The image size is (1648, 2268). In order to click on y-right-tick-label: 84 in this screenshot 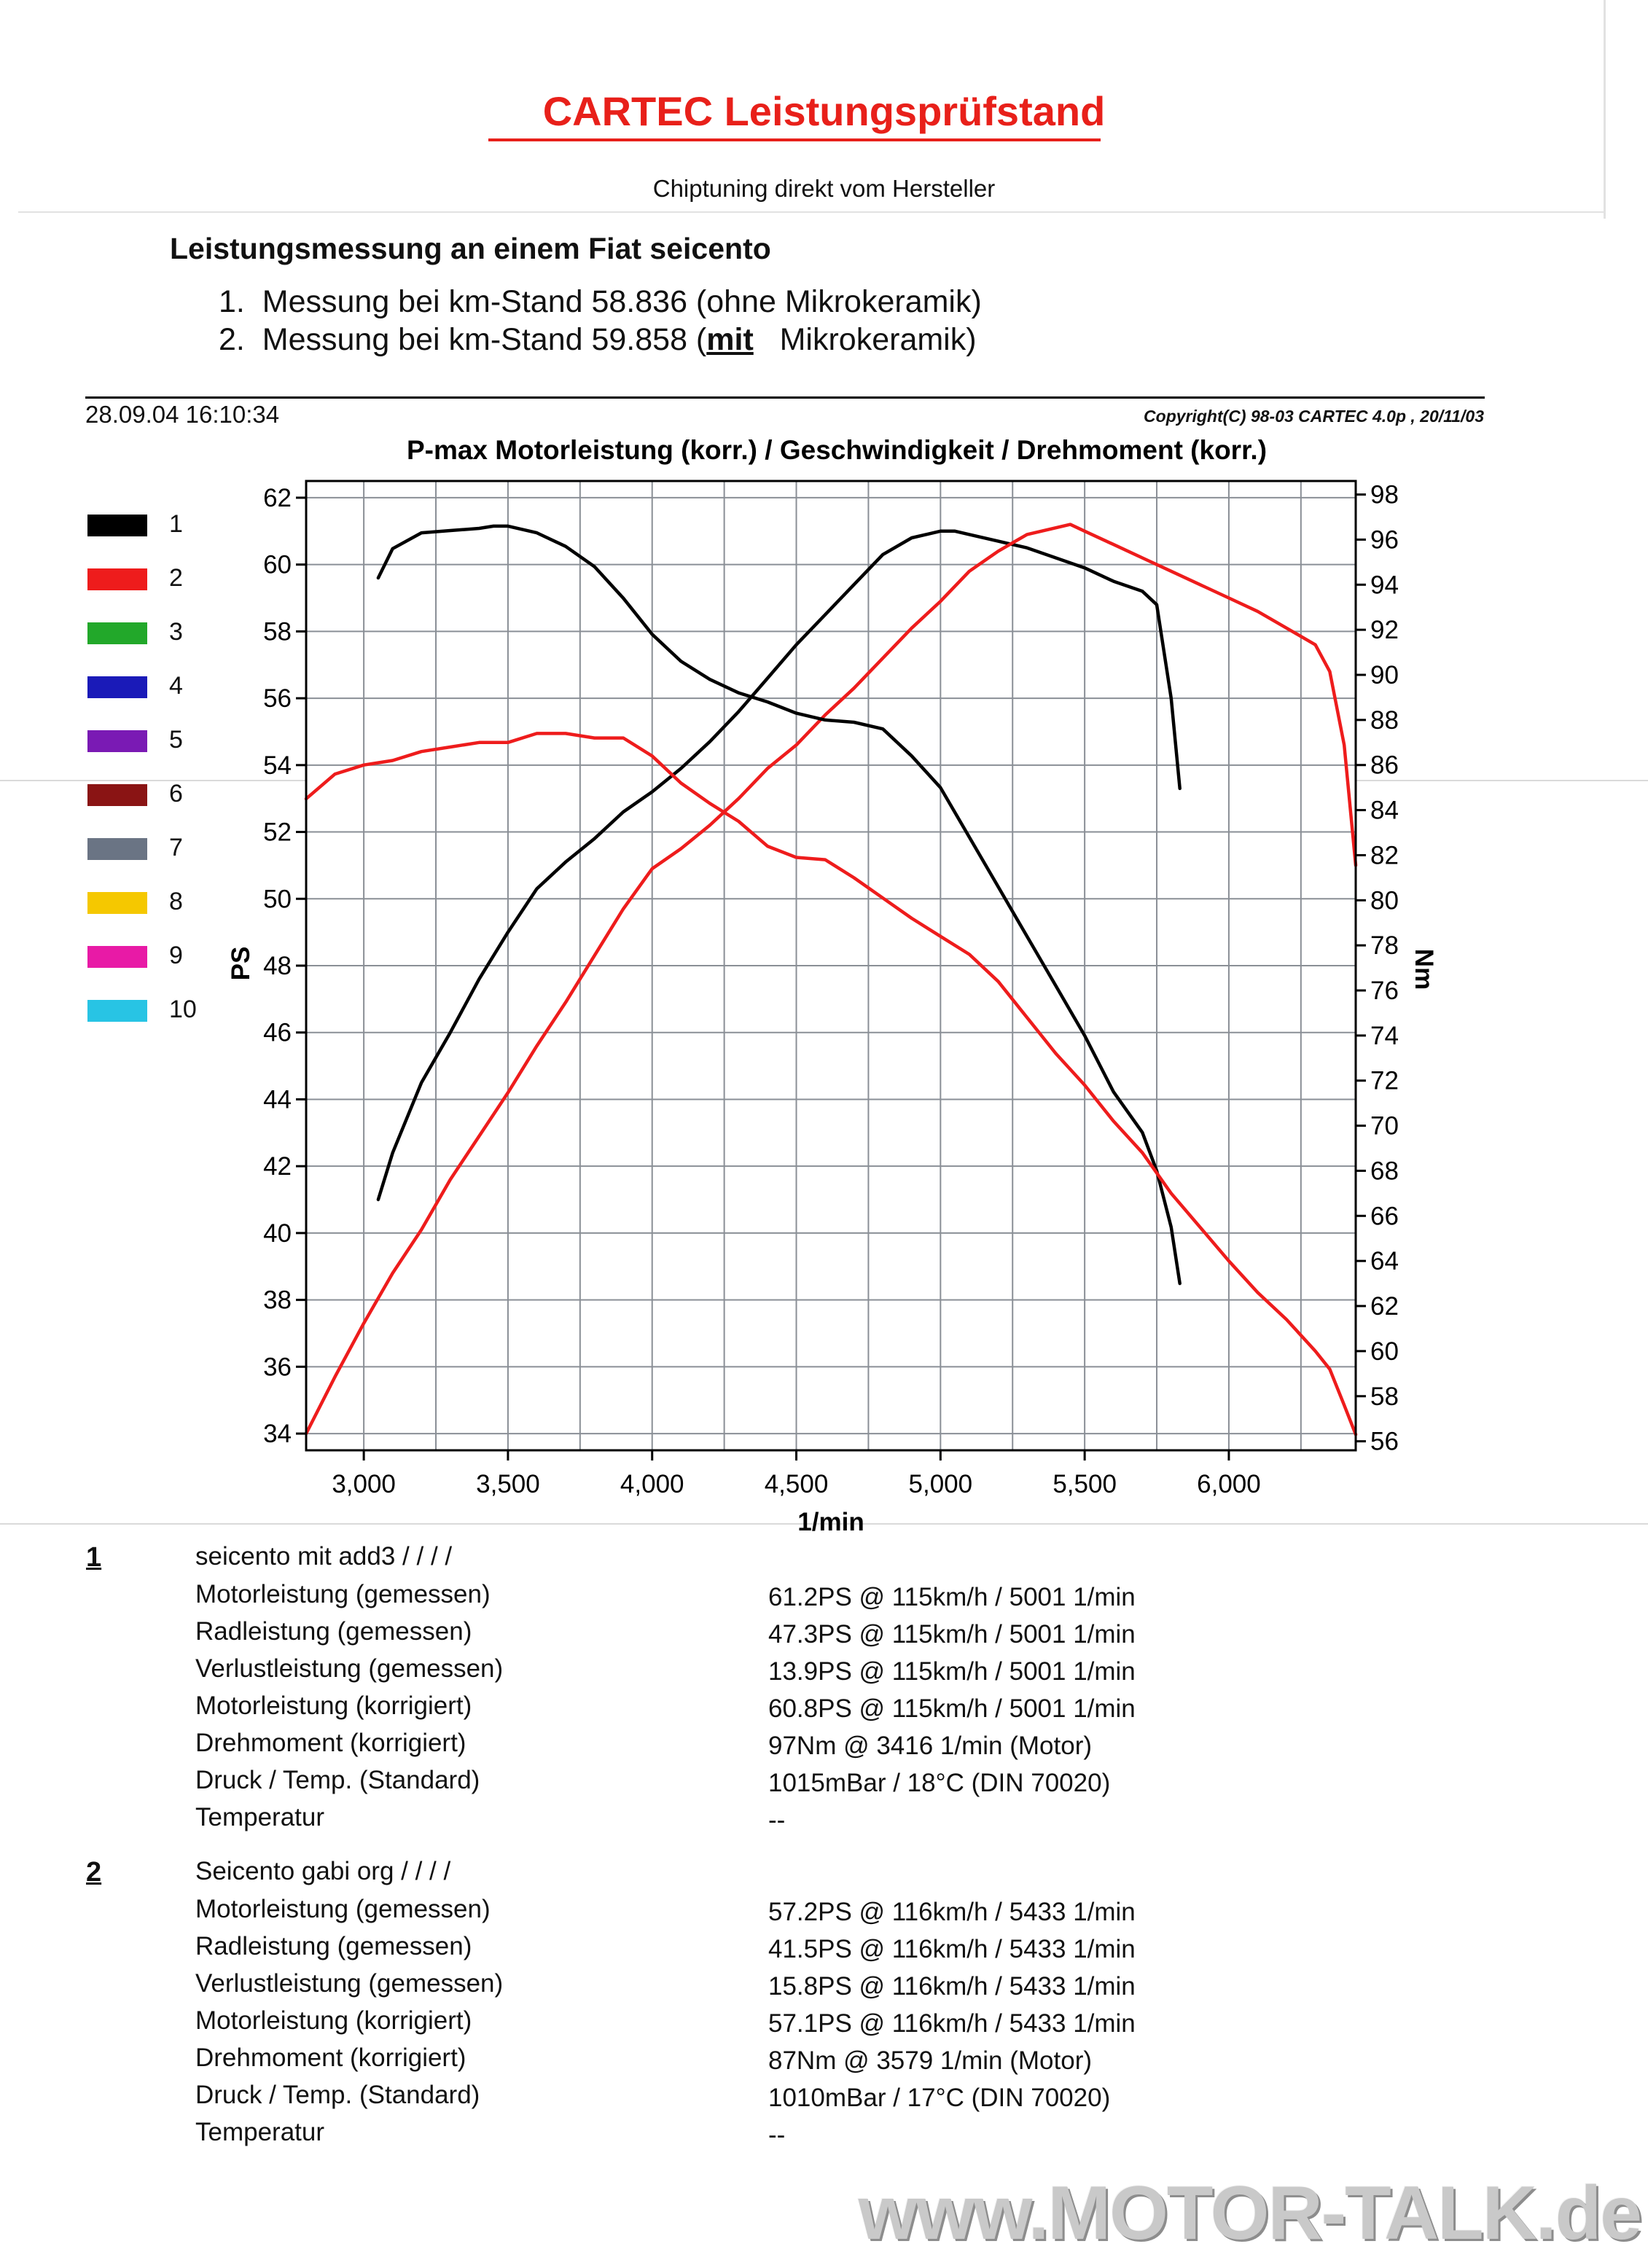, I will do `click(1384, 811)`.